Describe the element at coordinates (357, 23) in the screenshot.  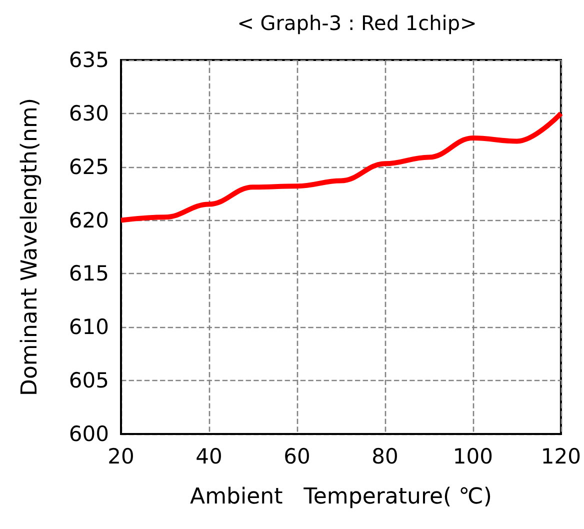
I see `chart-title: < Graph-3 : Red 1chip>` at that location.